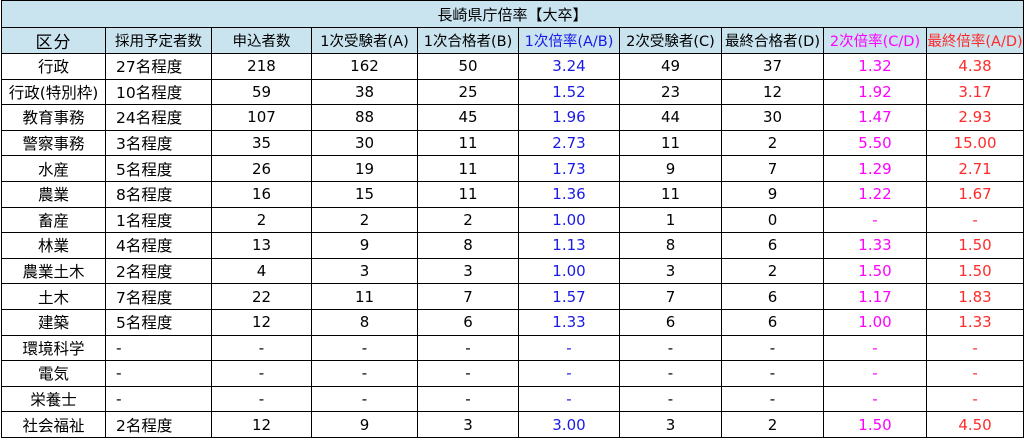  I want to click on cell-category: 栄養士, so click(53, 399).